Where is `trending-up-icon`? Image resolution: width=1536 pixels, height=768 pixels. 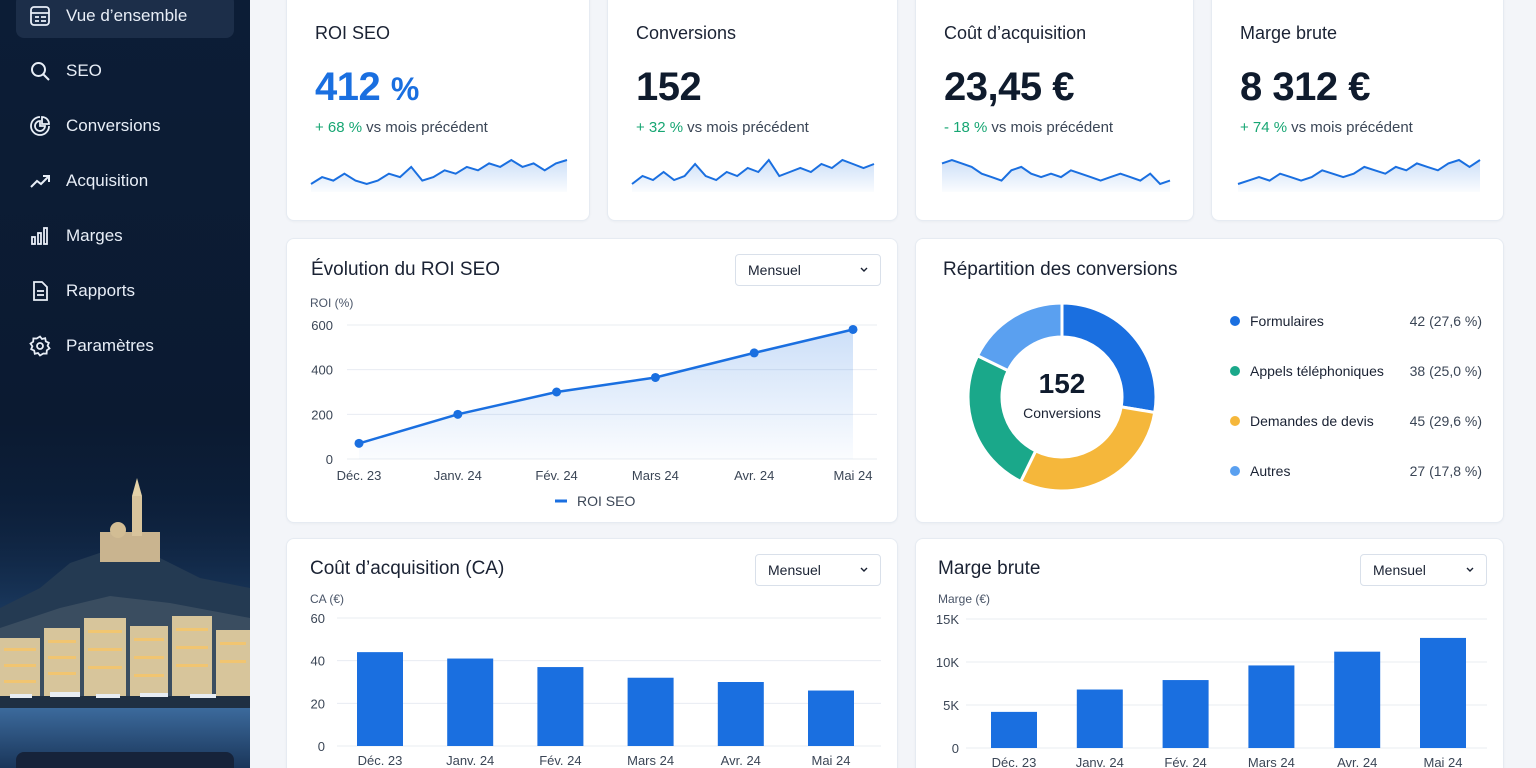 trending-up-icon is located at coordinates (40, 181).